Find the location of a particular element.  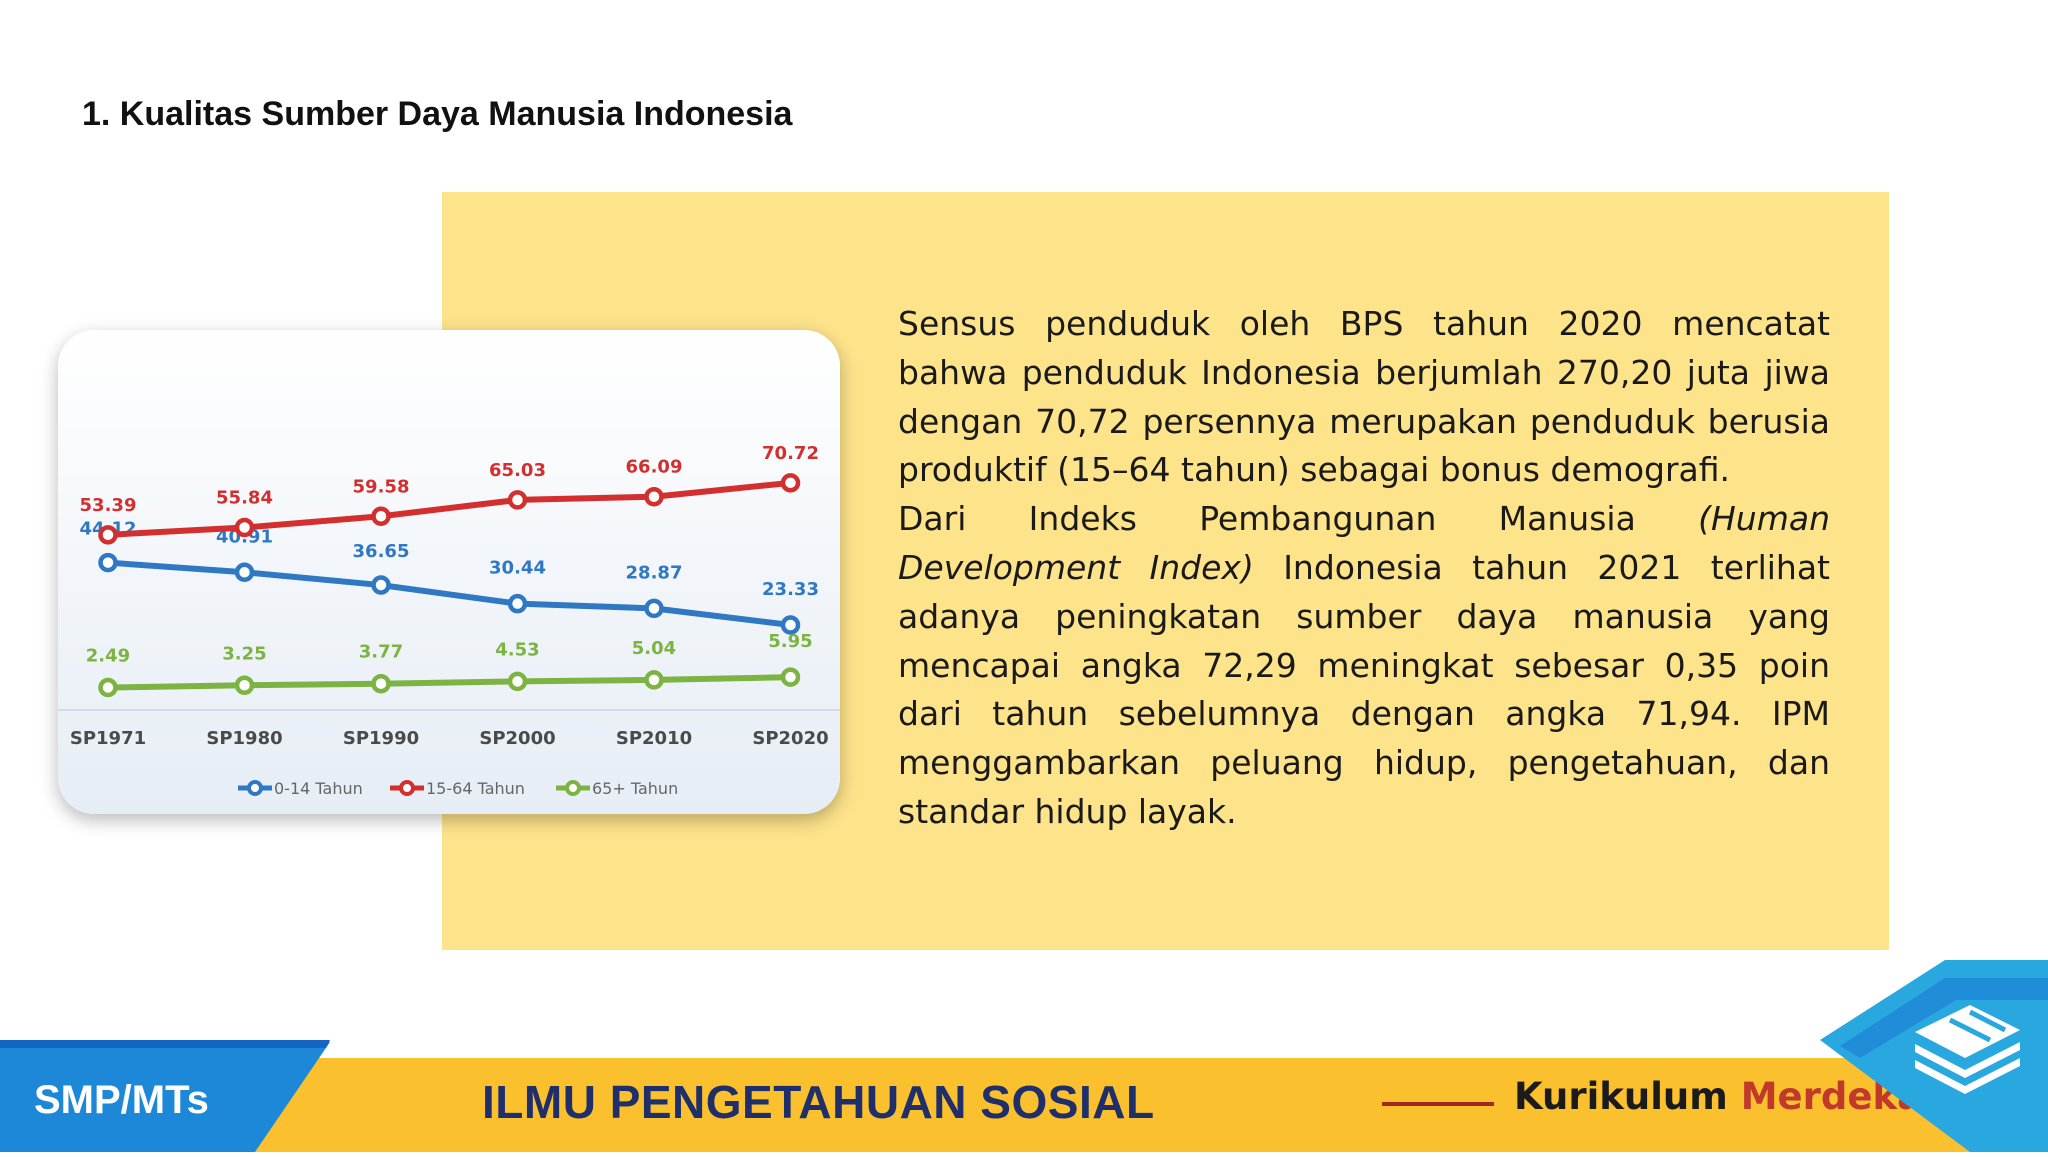

data-label: 30.44 is located at coordinates (517, 568).